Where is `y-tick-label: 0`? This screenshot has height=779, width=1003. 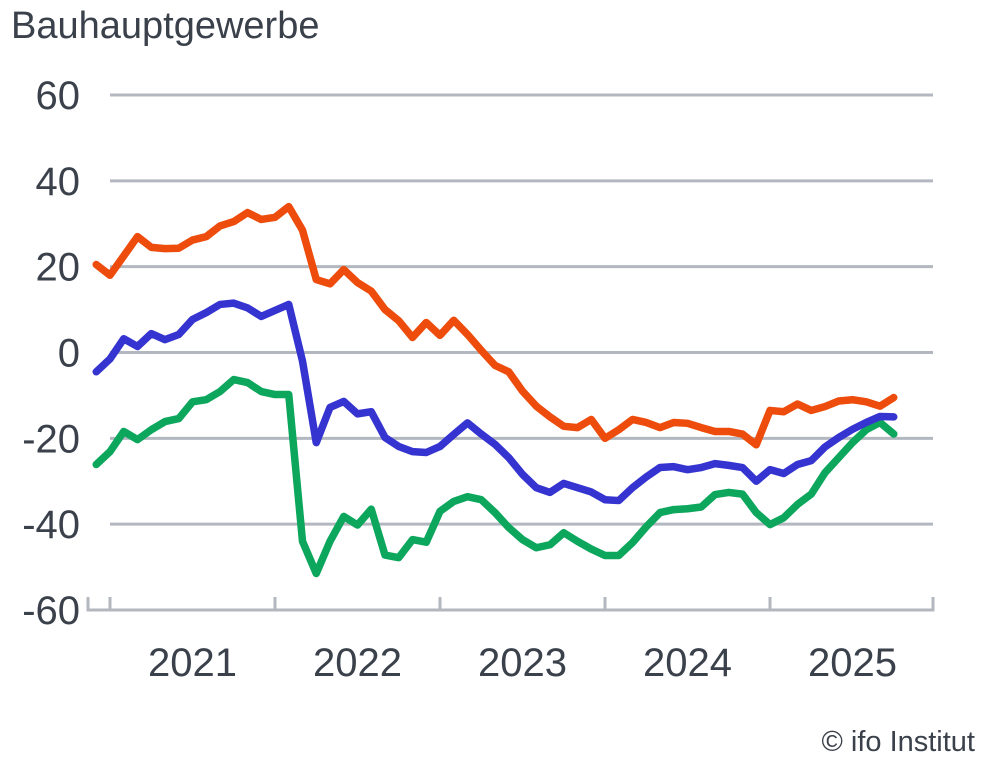
y-tick-label: 0 is located at coordinates (69, 354).